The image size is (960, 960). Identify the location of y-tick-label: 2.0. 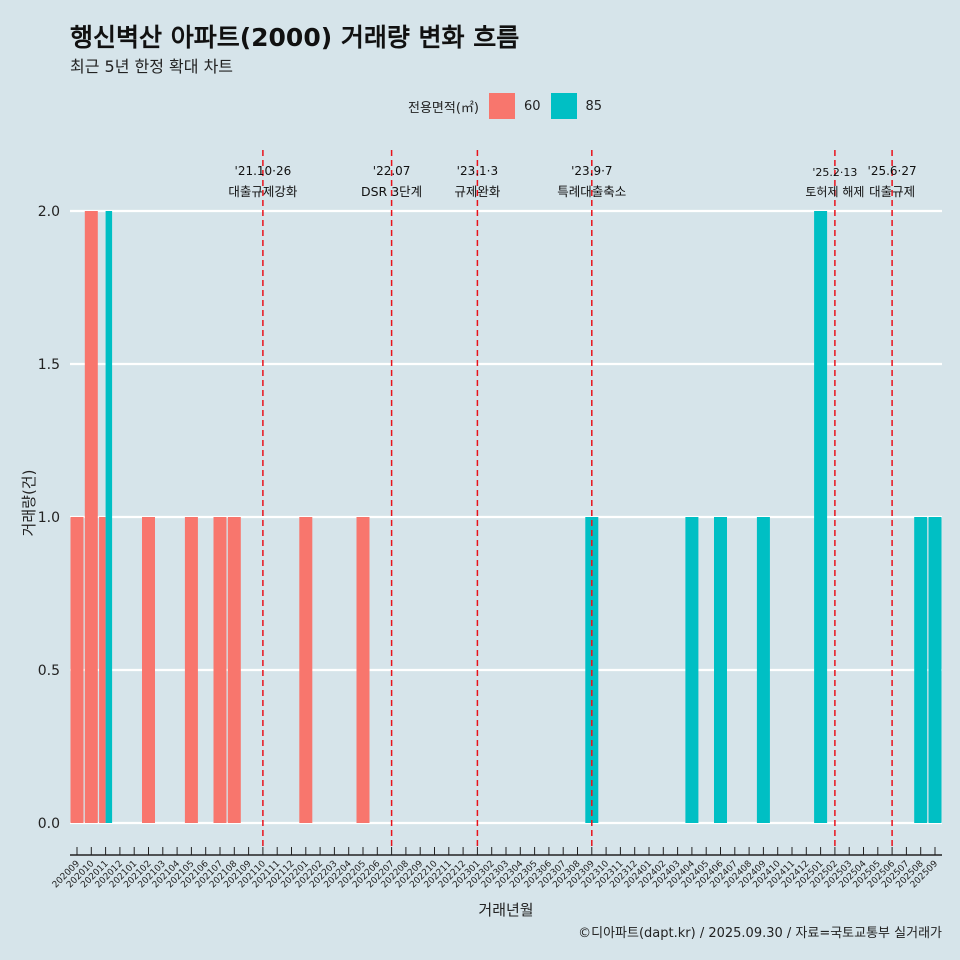
(49, 212).